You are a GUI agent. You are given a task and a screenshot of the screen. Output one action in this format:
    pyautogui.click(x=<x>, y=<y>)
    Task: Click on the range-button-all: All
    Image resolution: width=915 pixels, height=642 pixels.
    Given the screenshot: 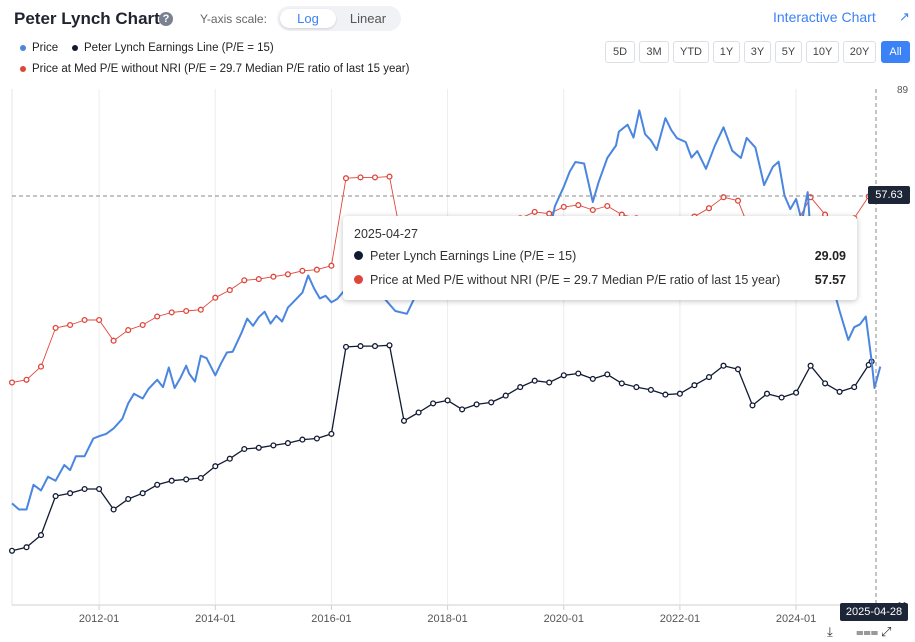 What is the action you would take?
    pyautogui.click(x=895, y=52)
    